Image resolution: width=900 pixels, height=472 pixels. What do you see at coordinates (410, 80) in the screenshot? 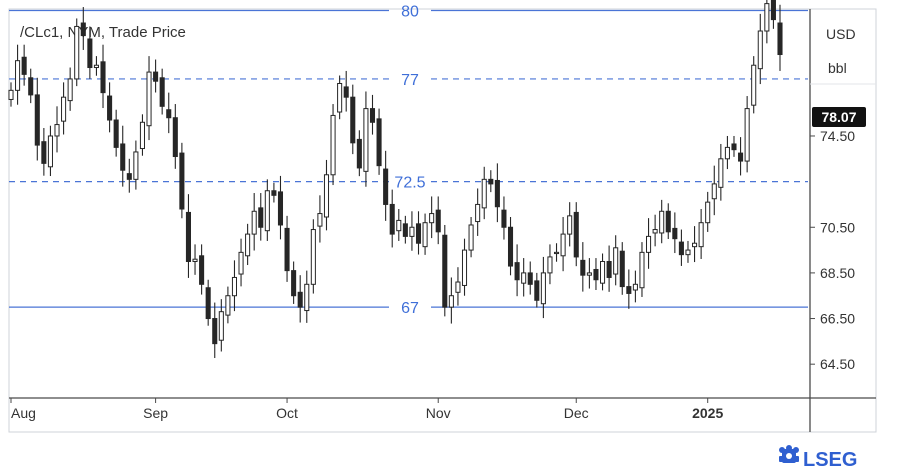
I see `level-label-77: 77` at bounding box center [410, 80].